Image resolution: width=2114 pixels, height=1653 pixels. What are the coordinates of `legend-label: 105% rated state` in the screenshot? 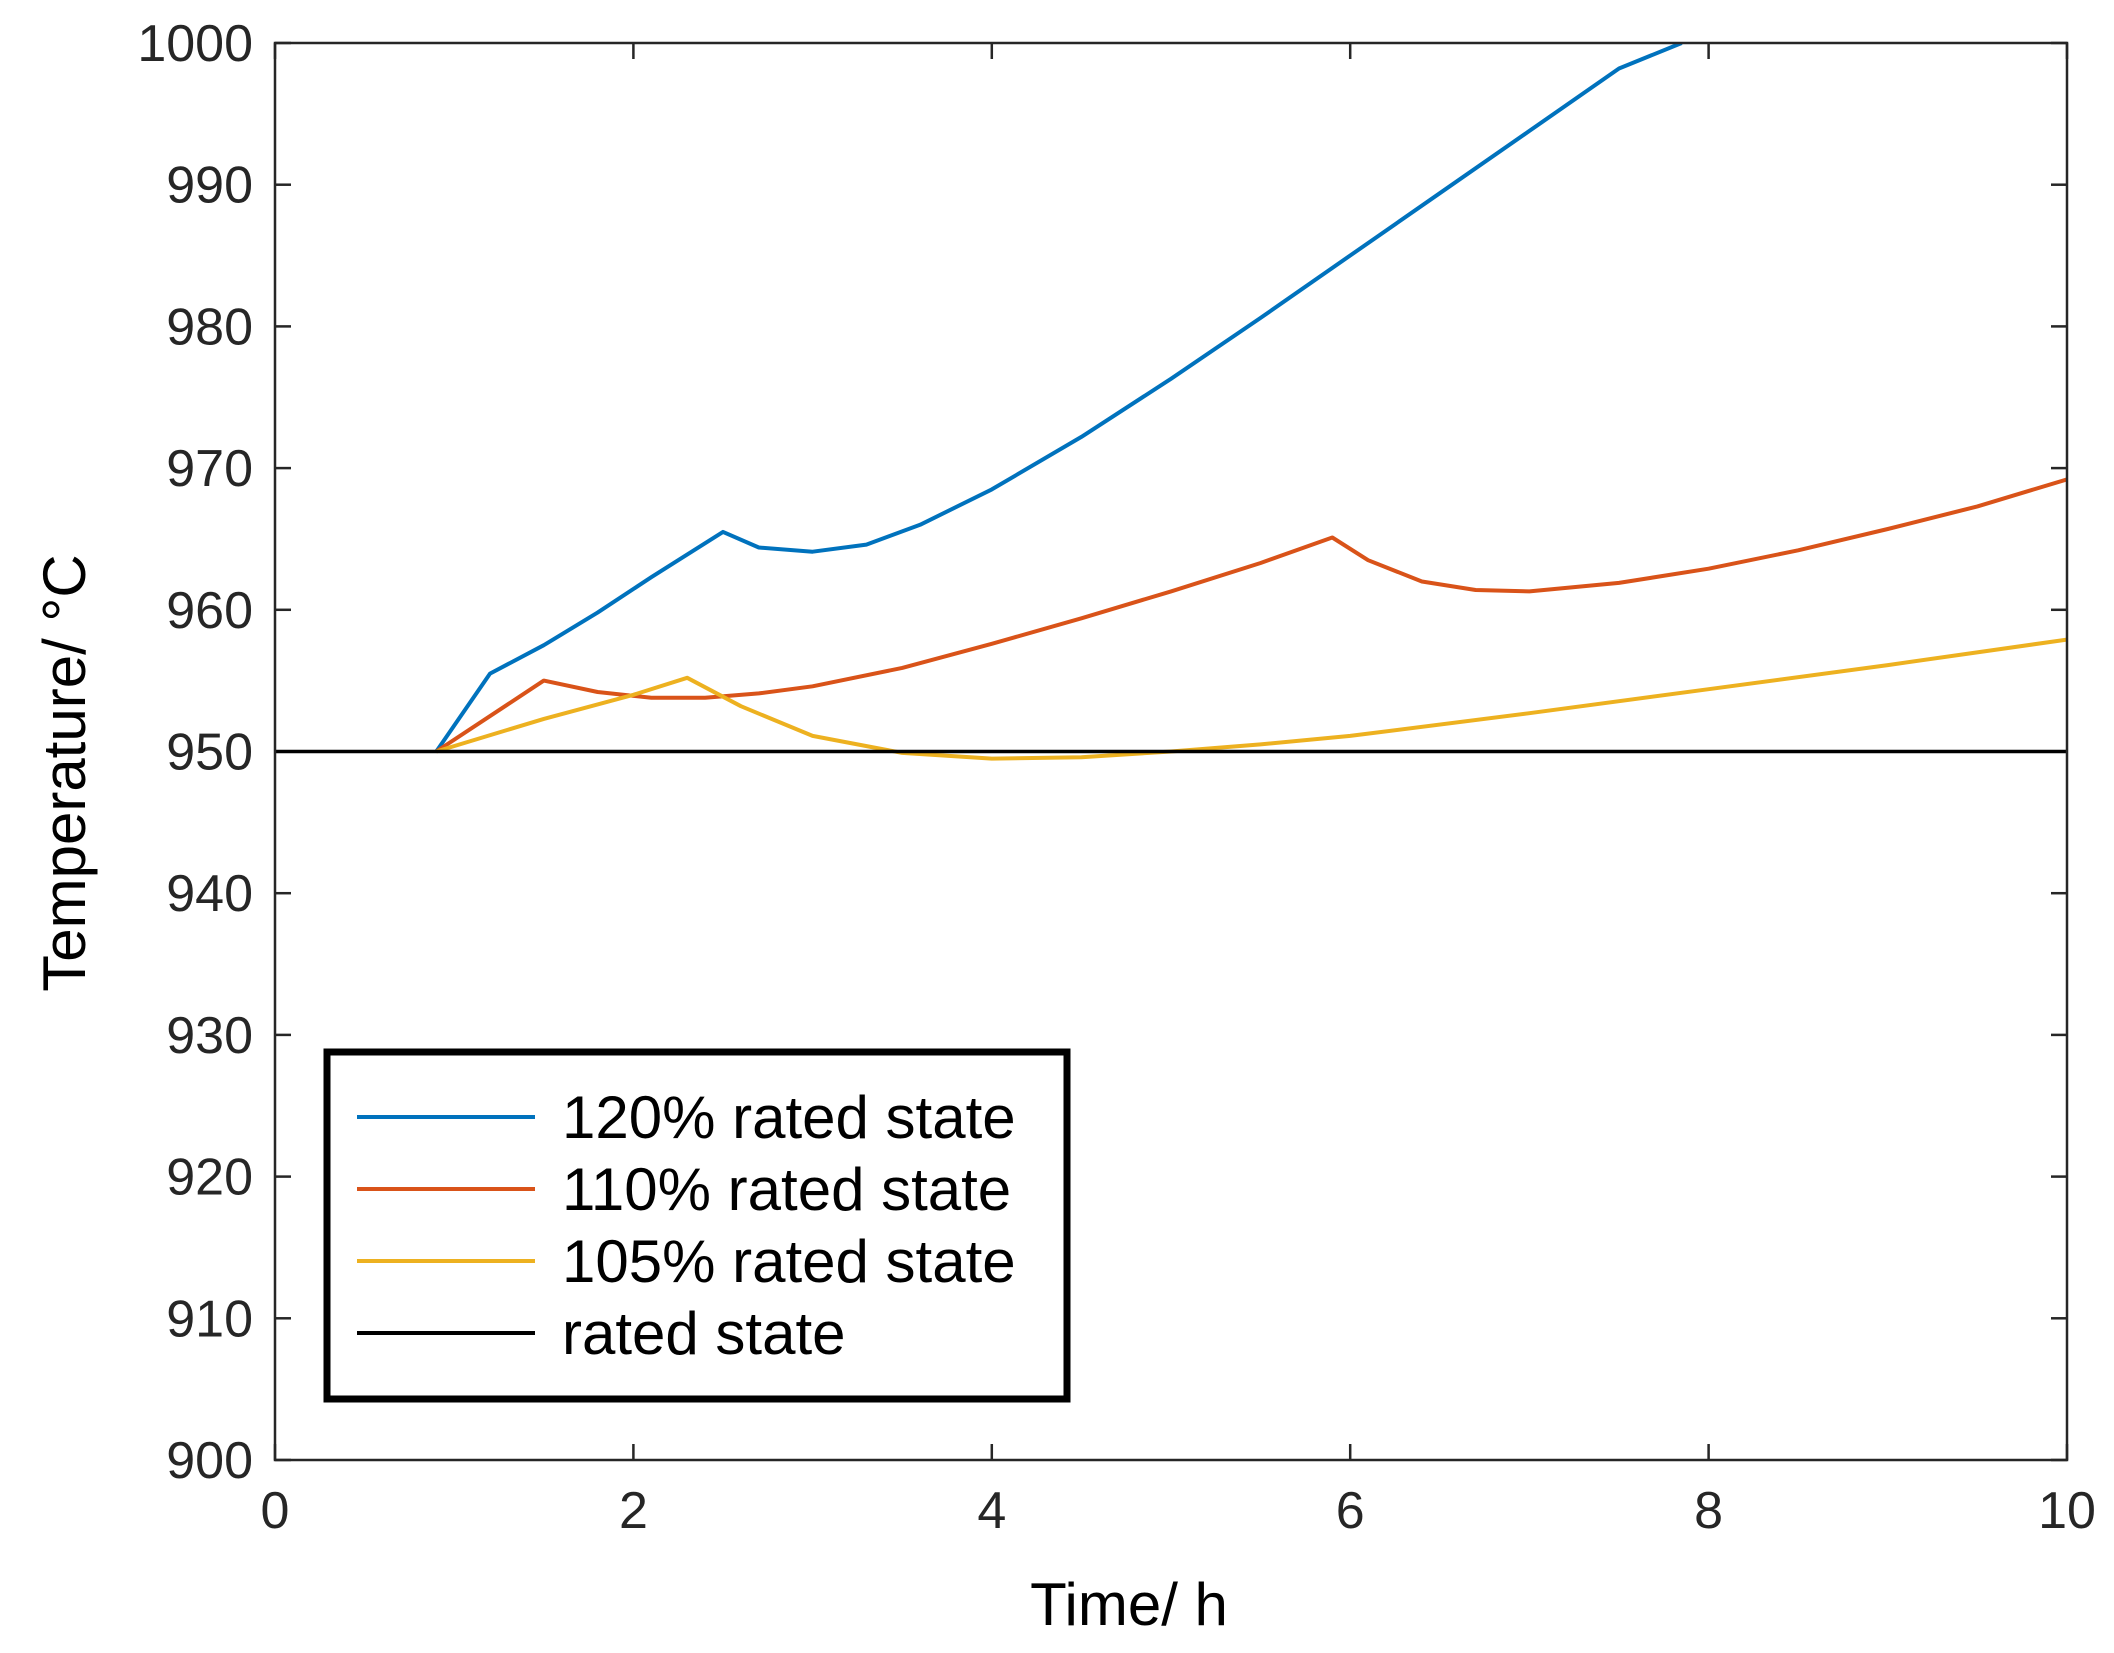 It's located at (789, 1261).